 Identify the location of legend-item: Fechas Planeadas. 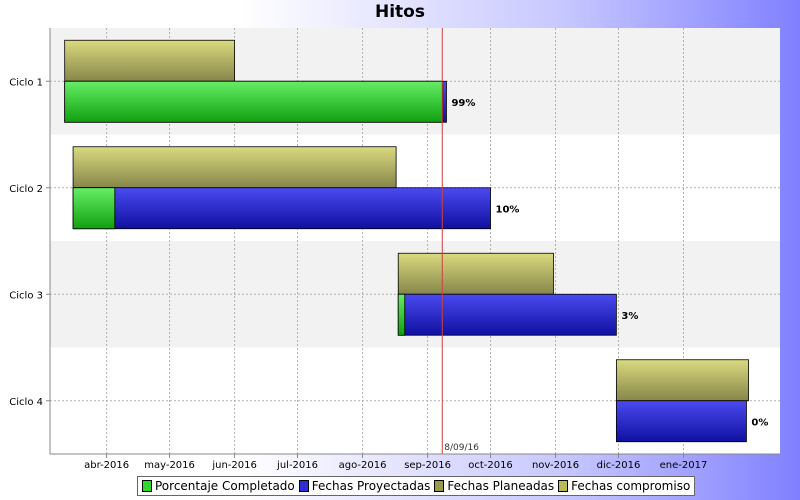
(494, 486).